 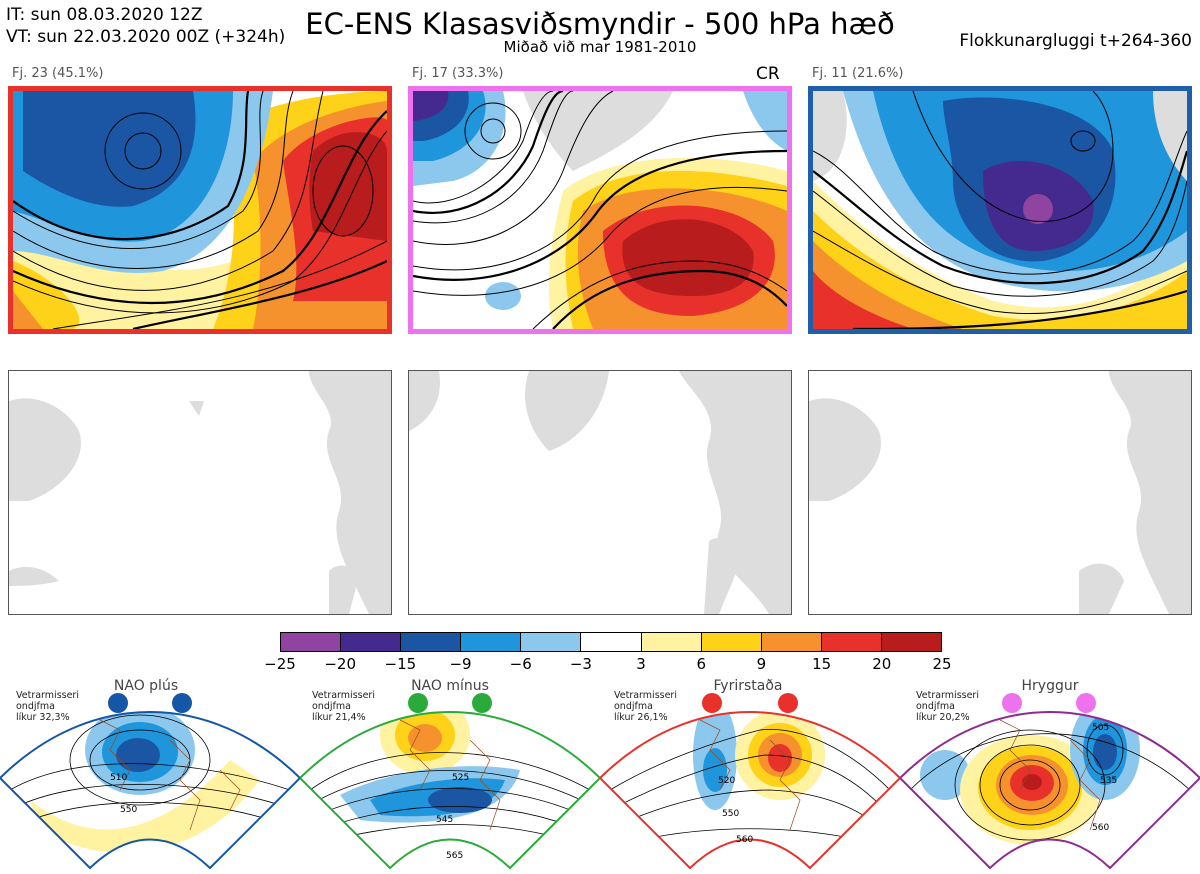 What do you see at coordinates (730, 814) in the screenshot?
I see `regime-3-label-2: 550` at bounding box center [730, 814].